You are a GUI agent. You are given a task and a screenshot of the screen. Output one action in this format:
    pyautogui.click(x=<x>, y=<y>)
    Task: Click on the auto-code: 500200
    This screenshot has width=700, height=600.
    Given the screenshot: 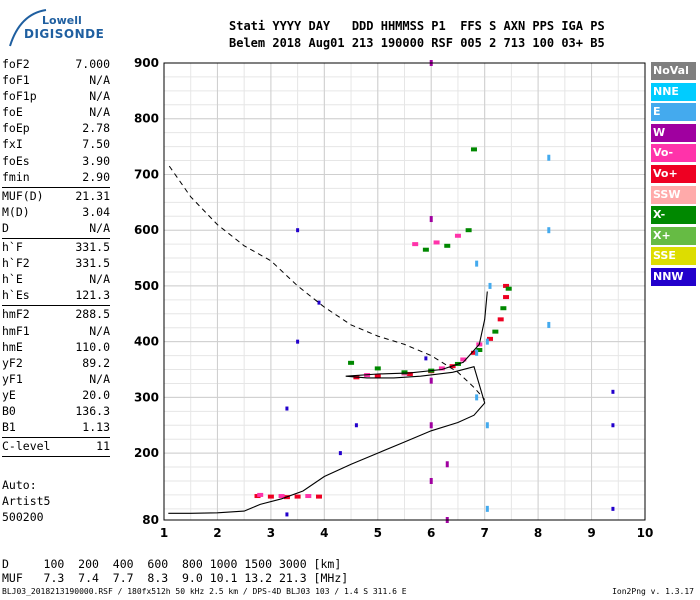 What is the action you would take?
    pyautogui.click(x=23, y=517)
    